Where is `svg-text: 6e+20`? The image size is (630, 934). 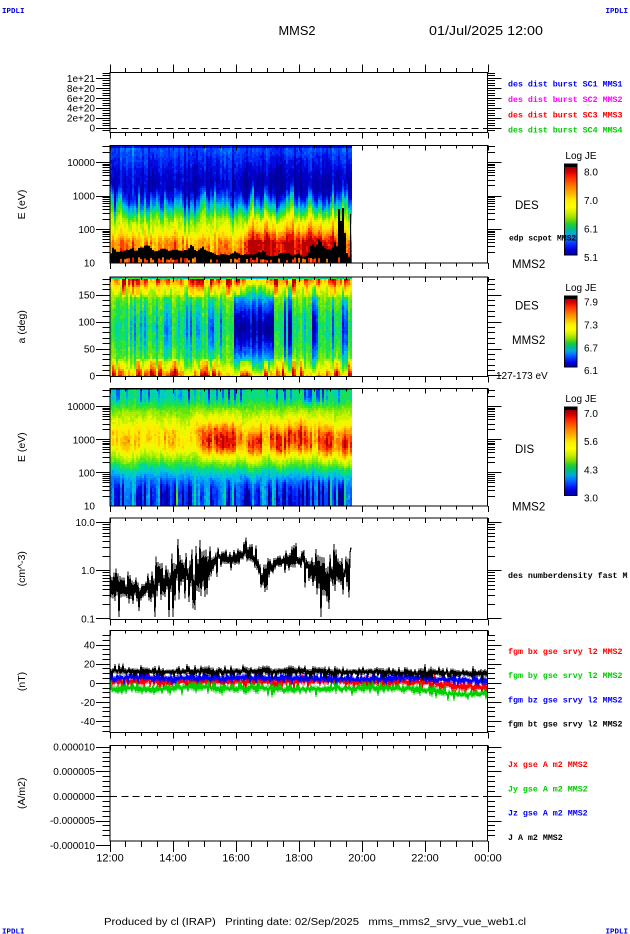
svg-text: 6e+20 is located at coordinates (81, 99).